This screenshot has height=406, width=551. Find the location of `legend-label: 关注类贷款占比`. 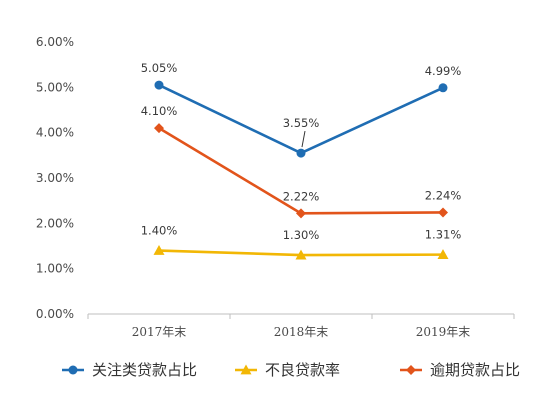

legend-label: 关注类贷款占比 is located at coordinates (144, 370).